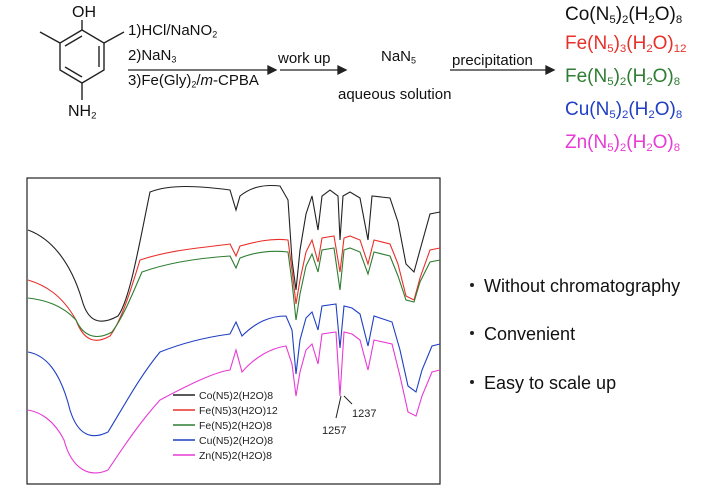 This screenshot has height=493, width=728. What do you see at coordinates (364, 414) in the screenshot?
I see `annot-1237: 1237` at bounding box center [364, 414].